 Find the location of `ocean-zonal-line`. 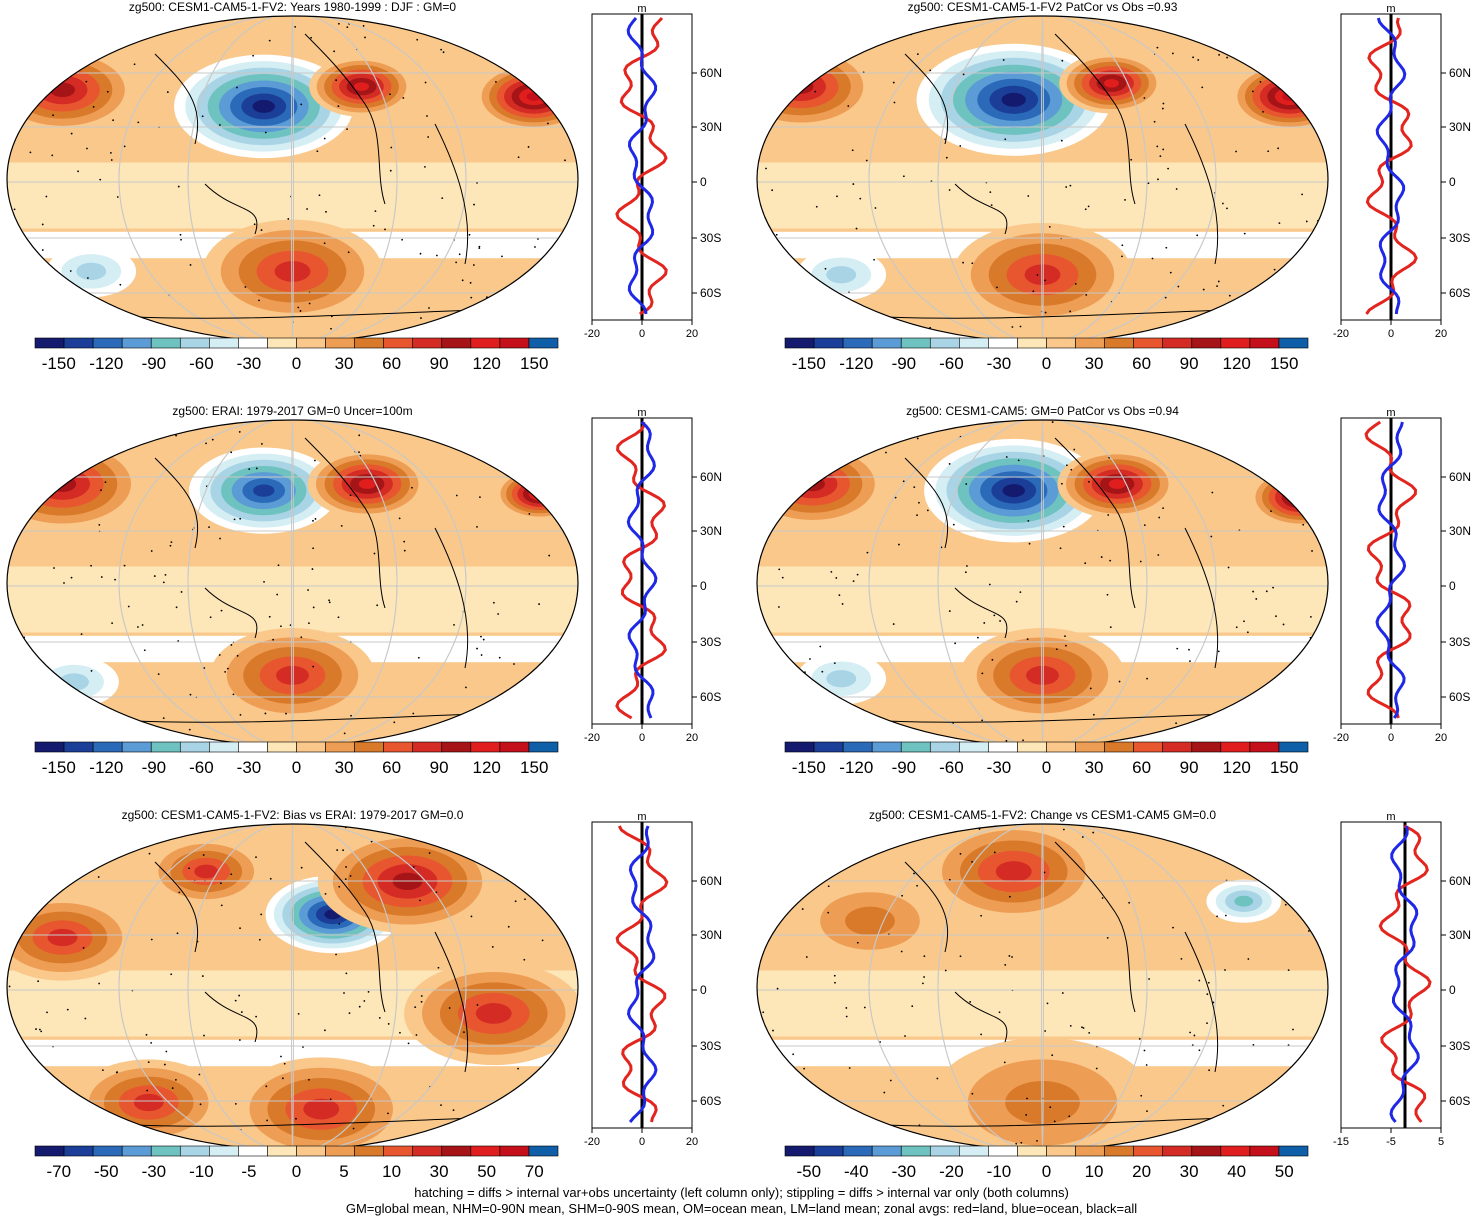

ocean-zonal-line is located at coordinates (1391, 570).